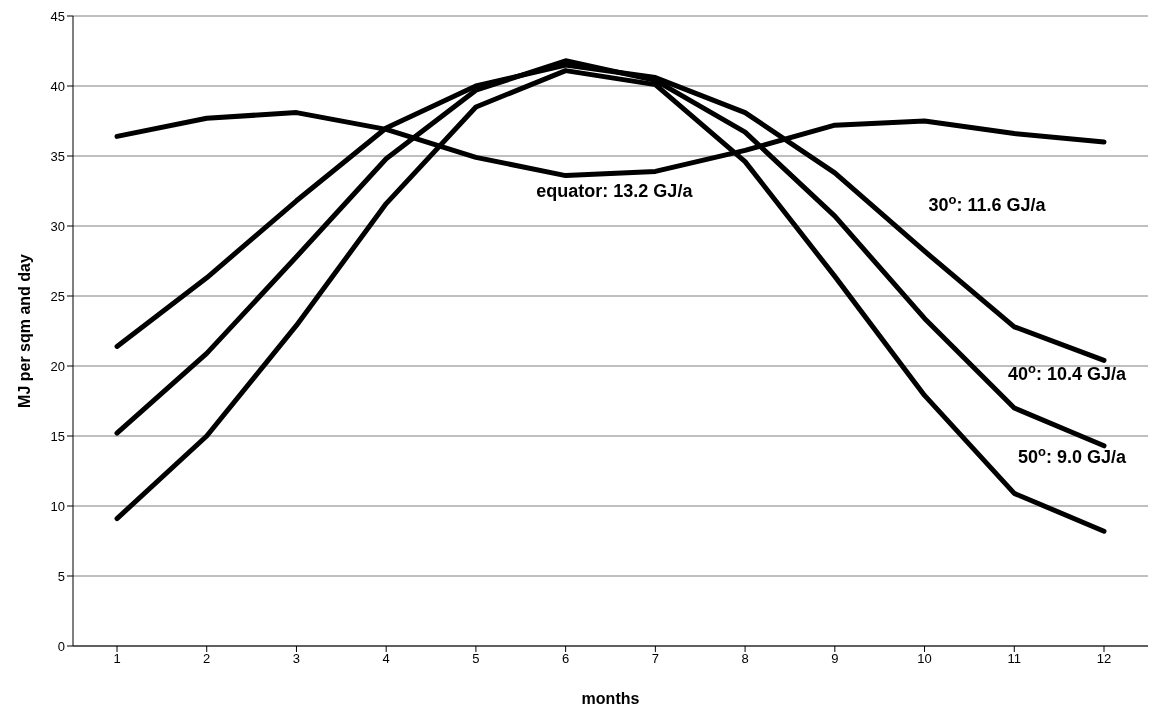 This screenshot has height=718, width=1160. What do you see at coordinates (57, 226) in the screenshot?
I see `y-tick-label: 30` at bounding box center [57, 226].